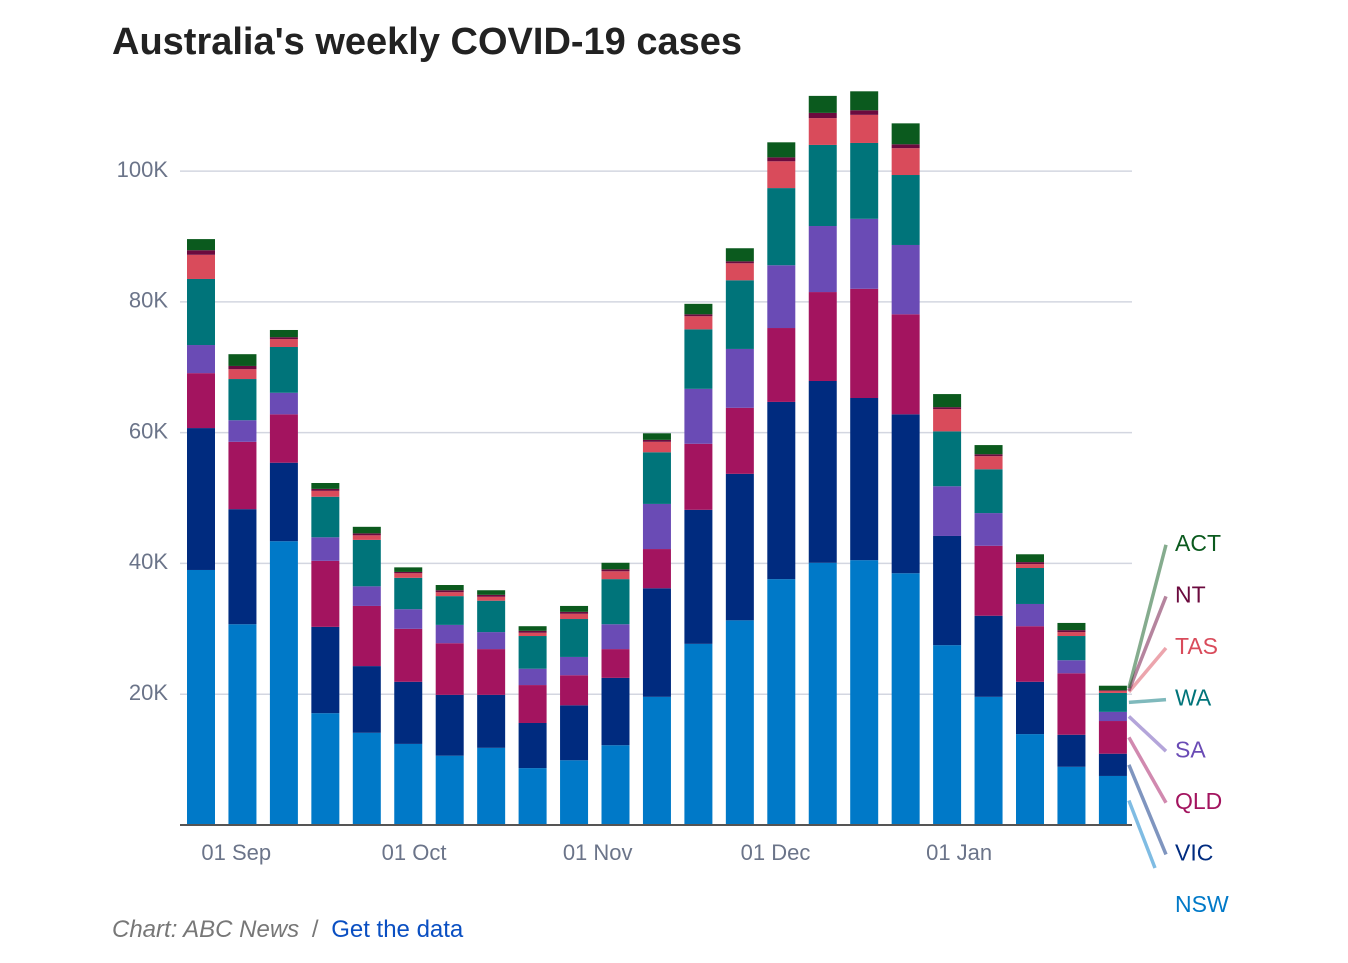 The width and height of the screenshot is (1348, 963). I want to click on legend-label: NSW, so click(1202, 904).